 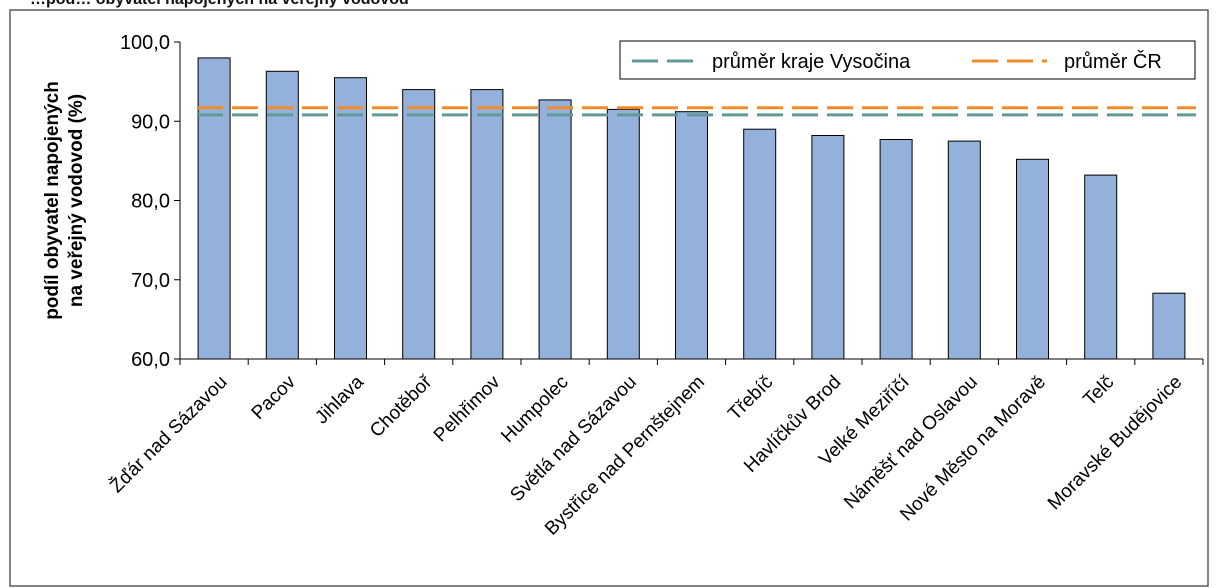 What do you see at coordinates (52, 200) in the screenshot?
I see `y-axis-title-line-1: podíl obyvatel napojených` at bounding box center [52, 200].